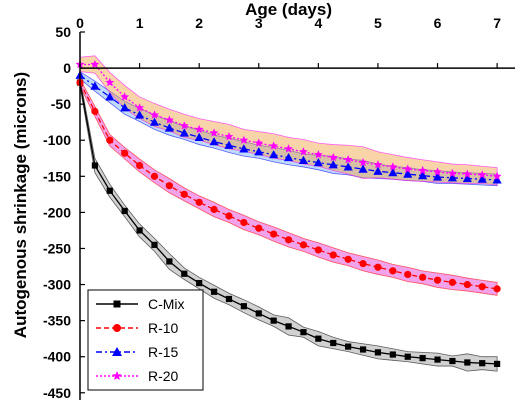 This screenshot has width=531, height=411. What do you see at coordinates (145, 340) in the screenshot?
I see `legend-box` at bounding box center [145, 340].